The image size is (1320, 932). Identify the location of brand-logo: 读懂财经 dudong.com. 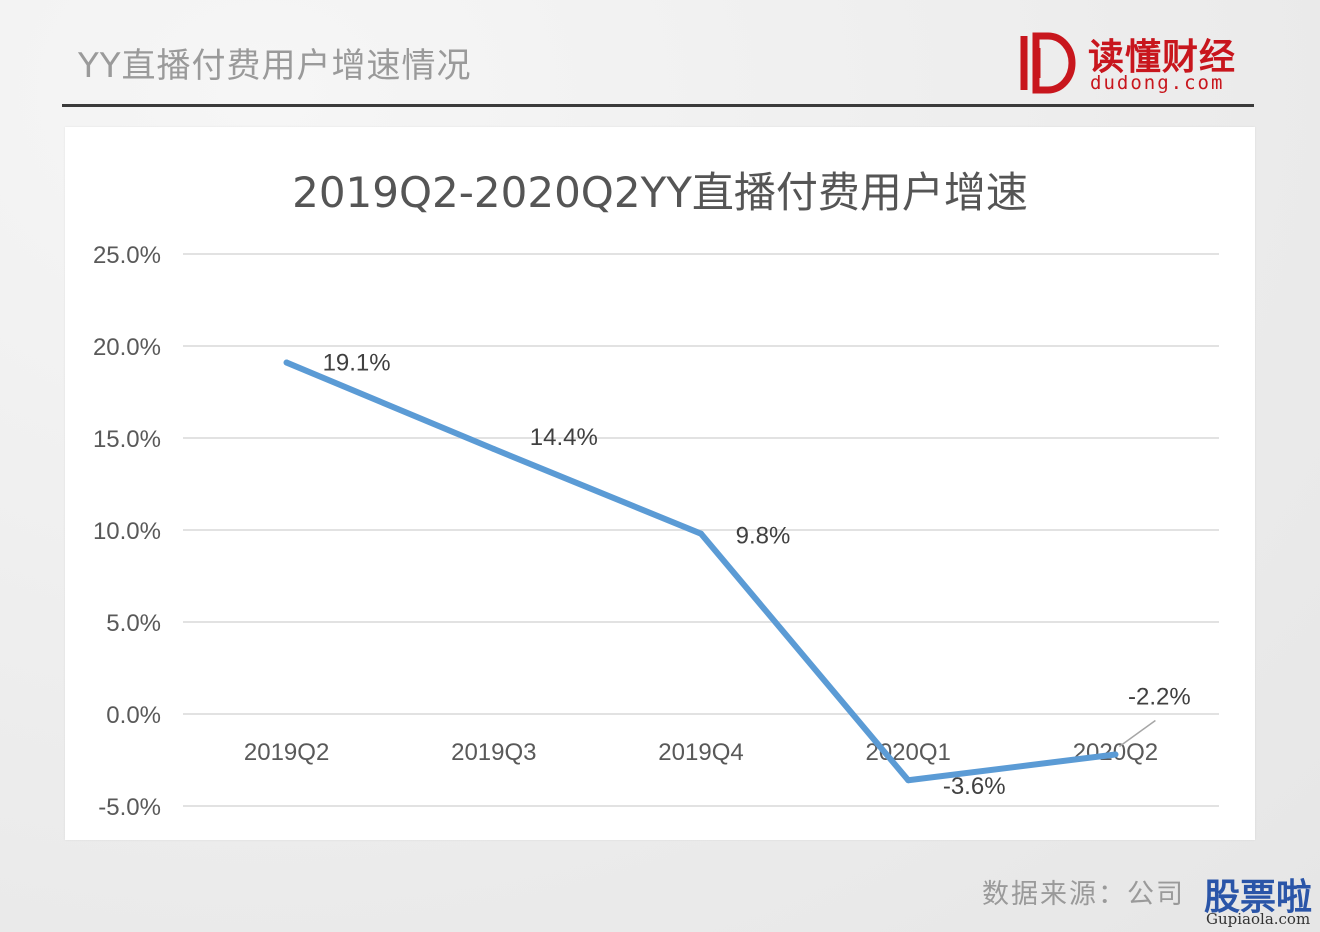
(1136, 63).